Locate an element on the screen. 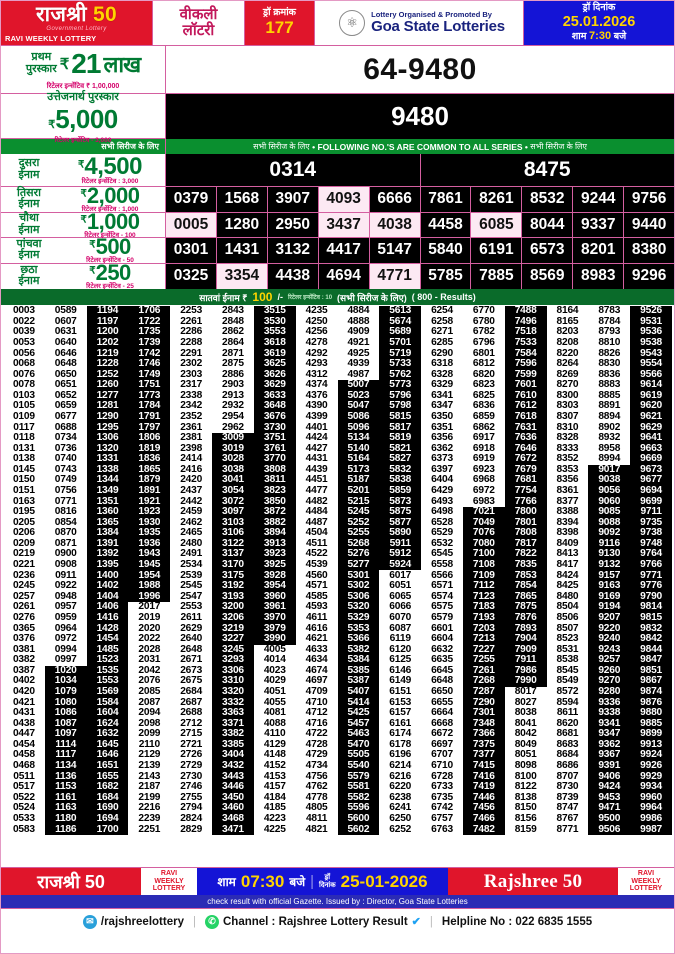 This screenshot has height=954, width=675. grid-number-cell: 7876 is located at coordinates (525, 618).